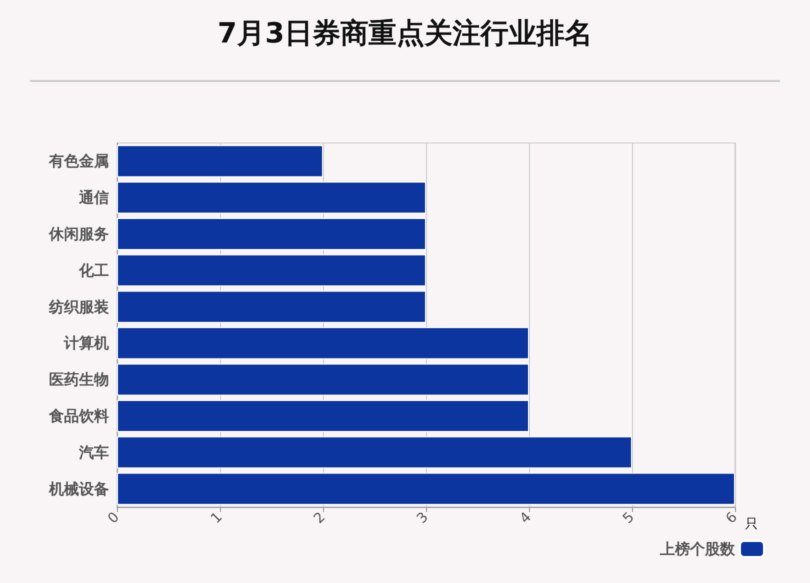  What do you see at coordinates (732, 518) in the screenshot?
I see `x-tick-label: 6` at bounding box center [732, 518].